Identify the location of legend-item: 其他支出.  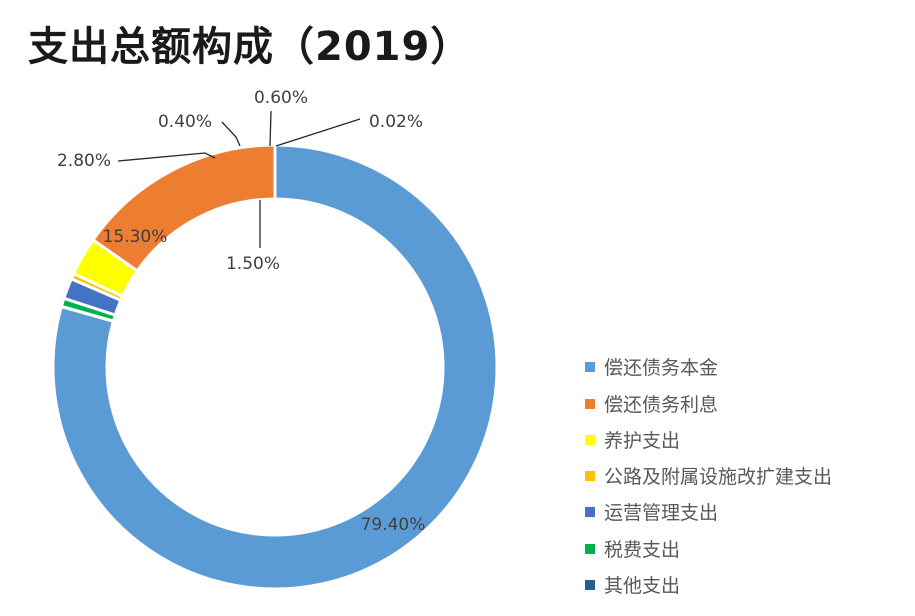
(632, 584).